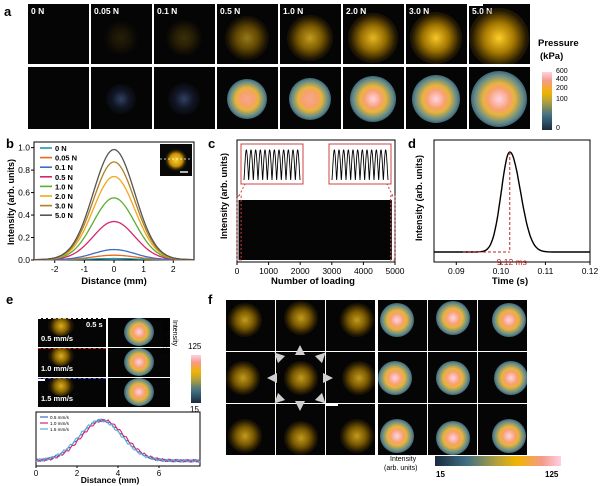 The image size is (600, 486). What do you see at coordinates (60, 423) in the screenshot?
I see `chart-e-legend-label: 1.0 mm/s` at bounding box center [60, 423].